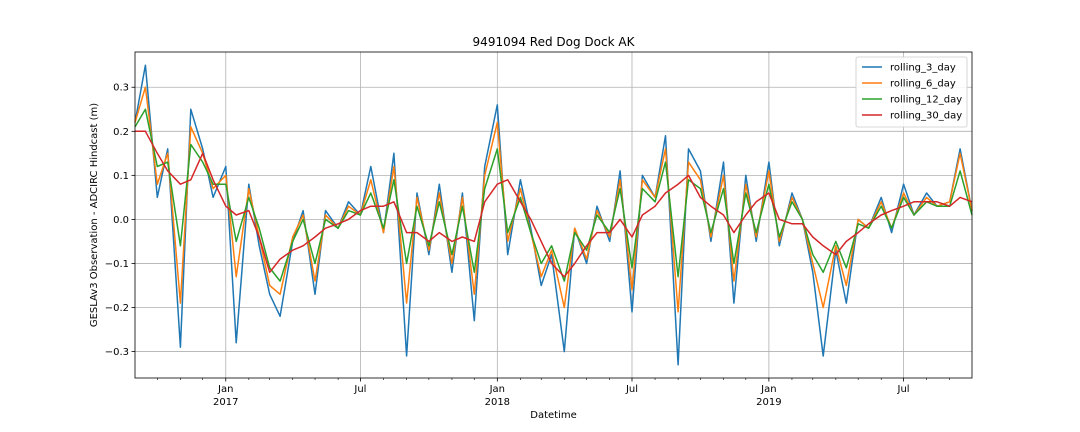 The image size is (1080, 432). What do you see at coordinates (768, 402) in the screenshot?
I see `x-tick-year-label: 2019` at bounding box center [768, 402].